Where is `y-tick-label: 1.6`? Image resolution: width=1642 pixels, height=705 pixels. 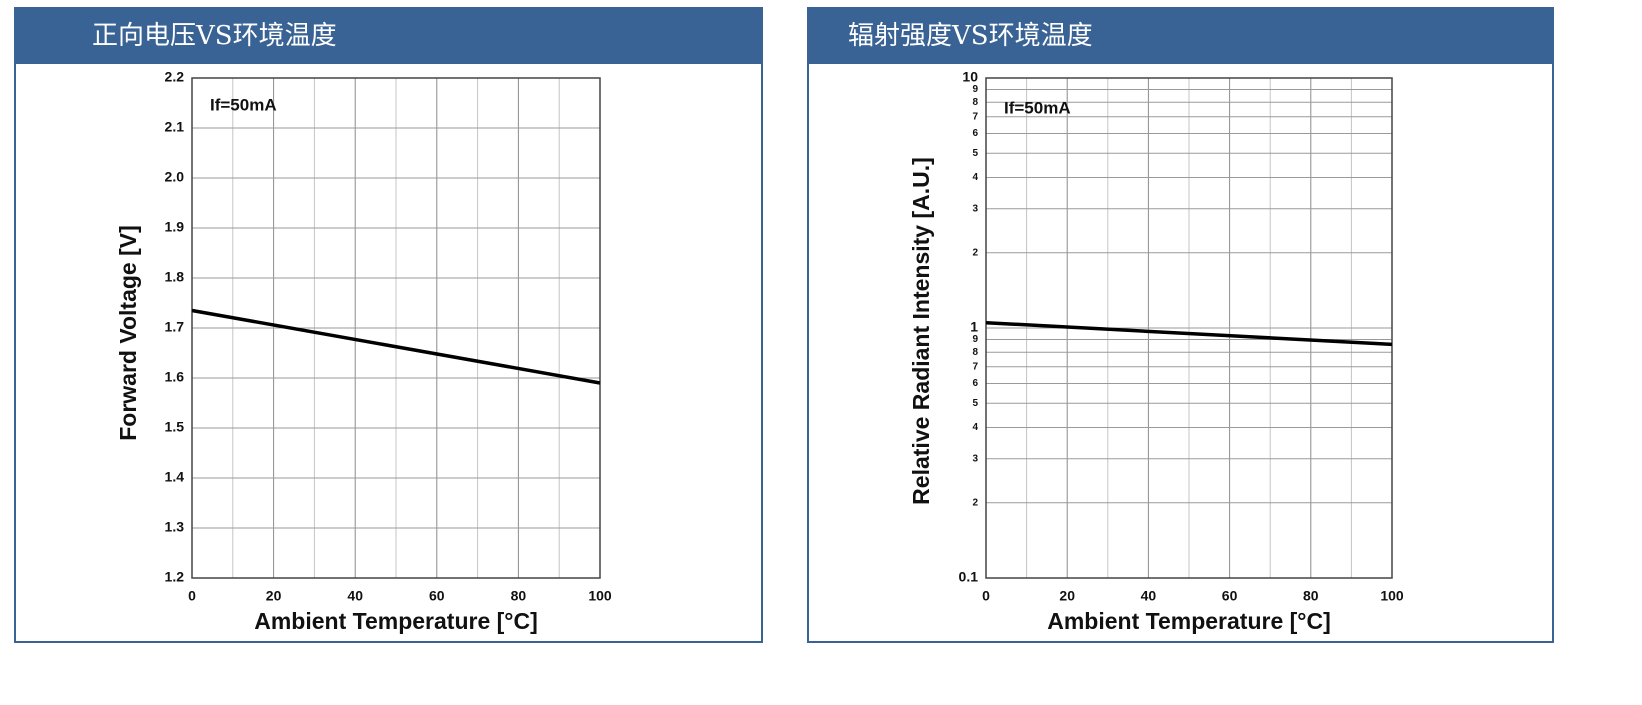 y-tick-label: 1.6 is located at coordinates (175, 377).